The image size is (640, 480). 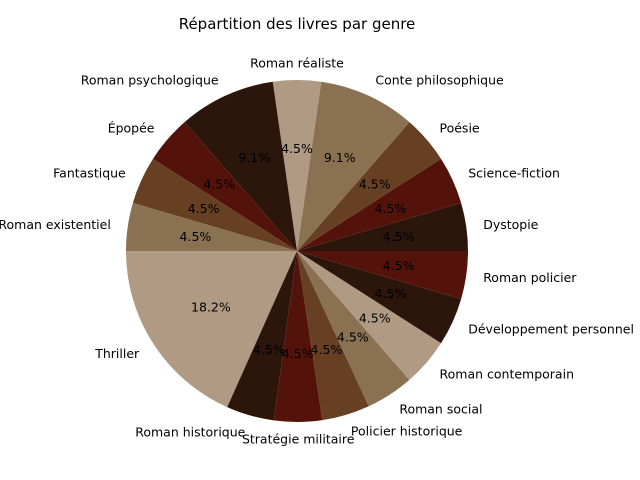 What do you see at coordinates (150, 80) in the screenshot?
I see `slice-label: Roman psychologique` at bounding box center [150, 80].